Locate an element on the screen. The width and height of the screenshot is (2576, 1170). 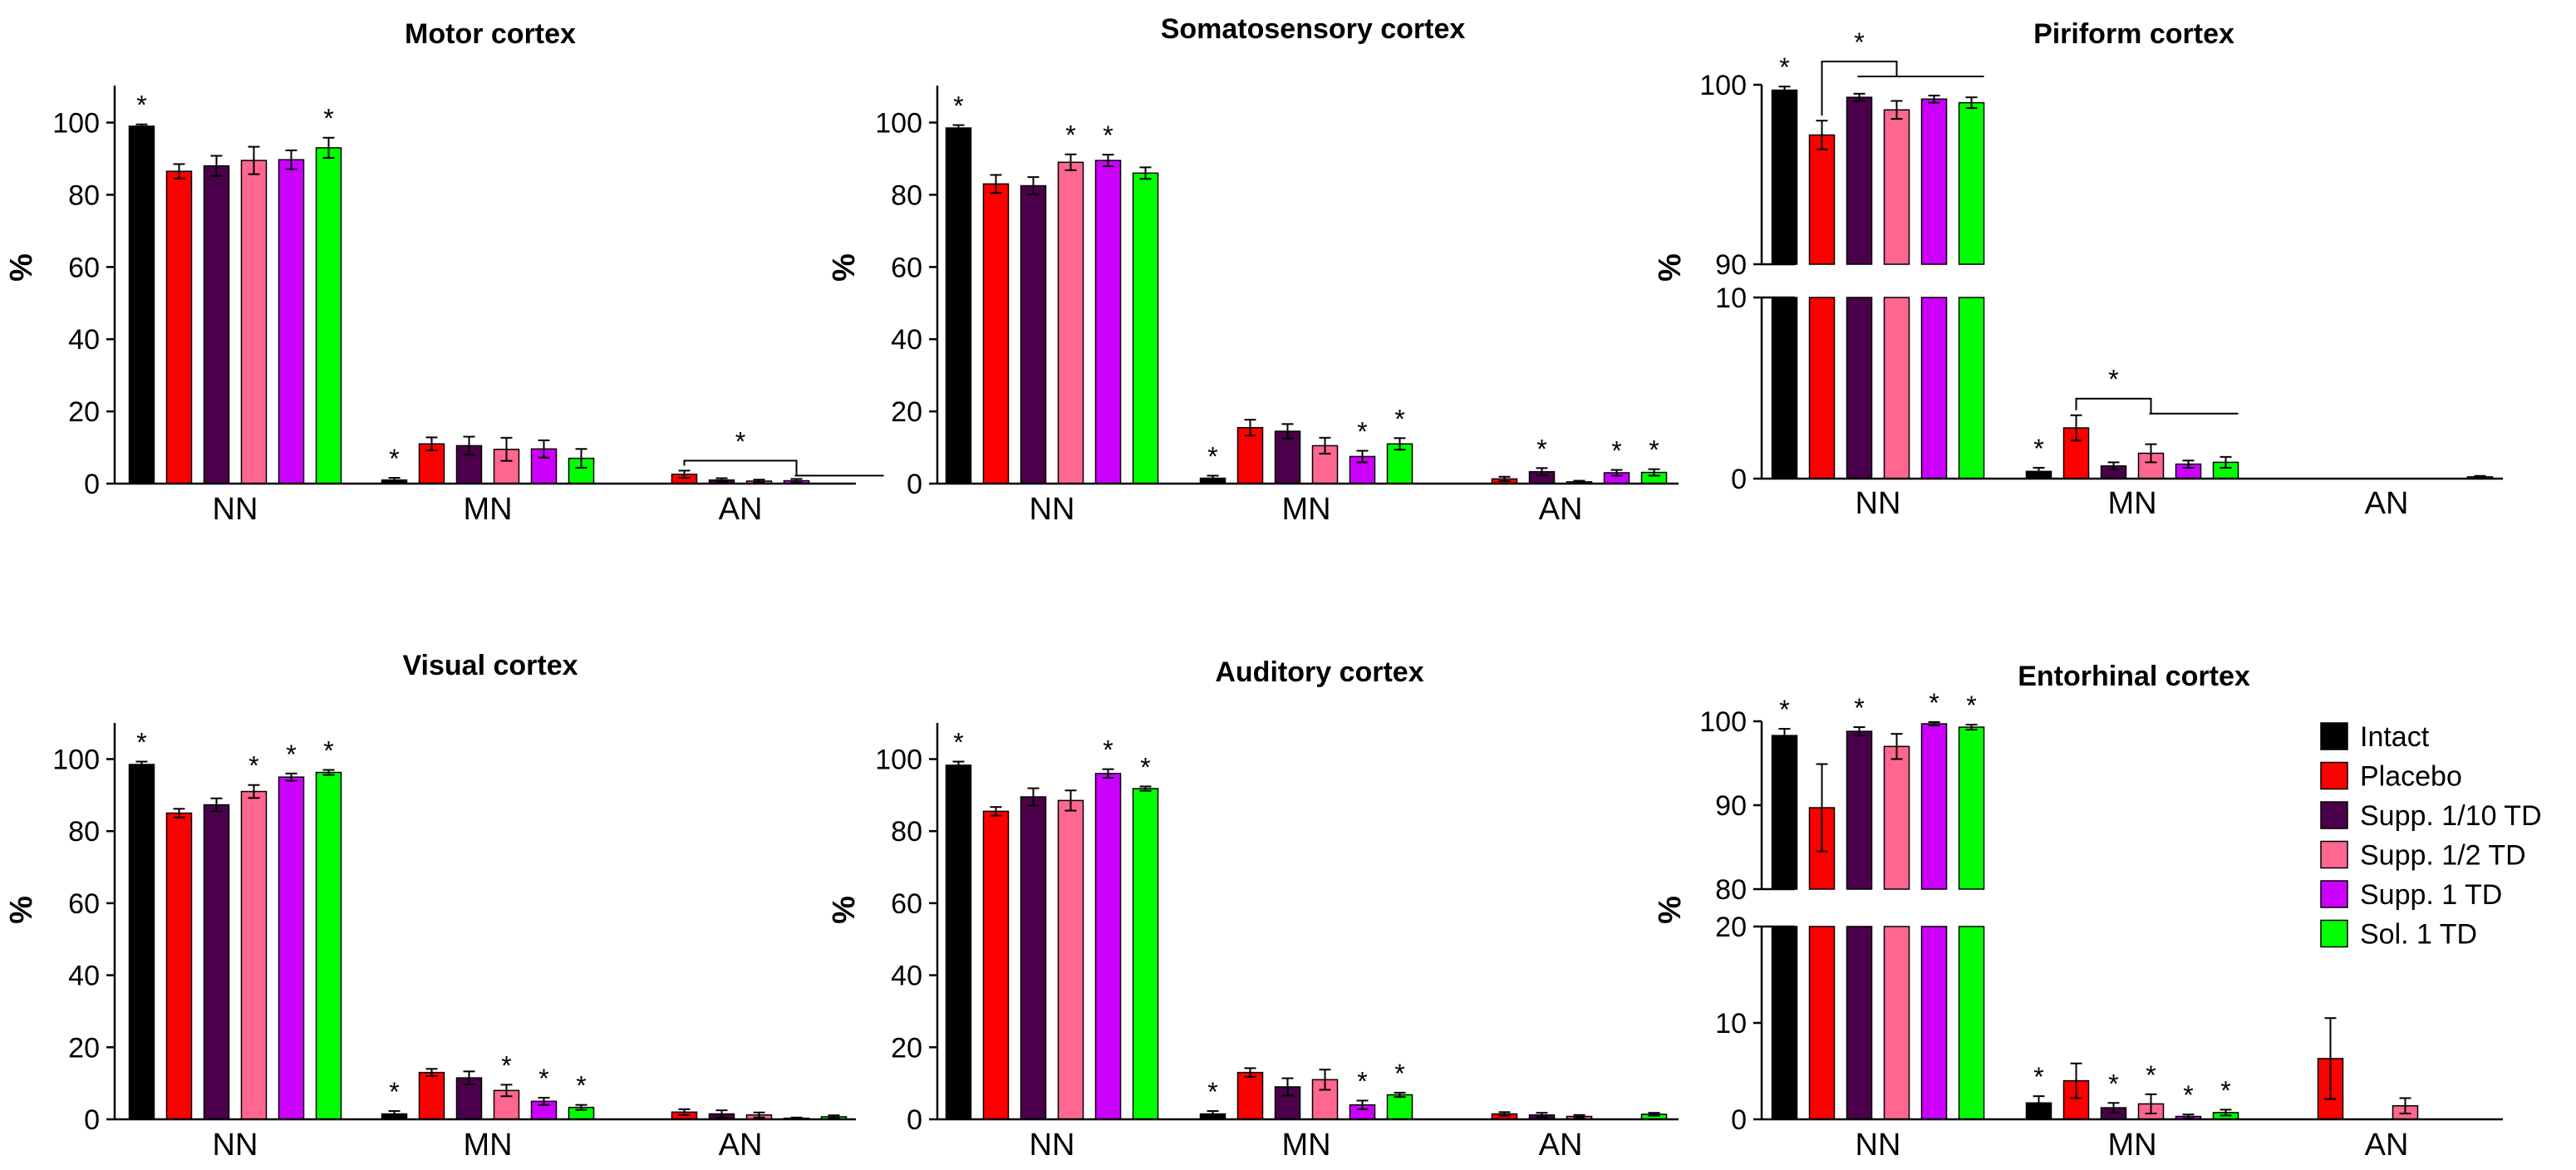
panel-title: Motor cortex is located at coordinates (491, 34).